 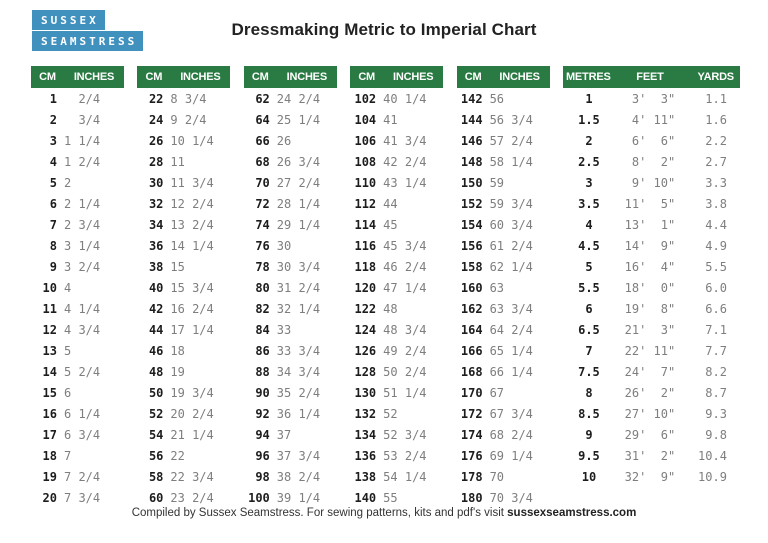 What do you see at coordinates (396, 413) in the screenshot?
I see `table-row: 132 52` at bounding box center [396, 413].